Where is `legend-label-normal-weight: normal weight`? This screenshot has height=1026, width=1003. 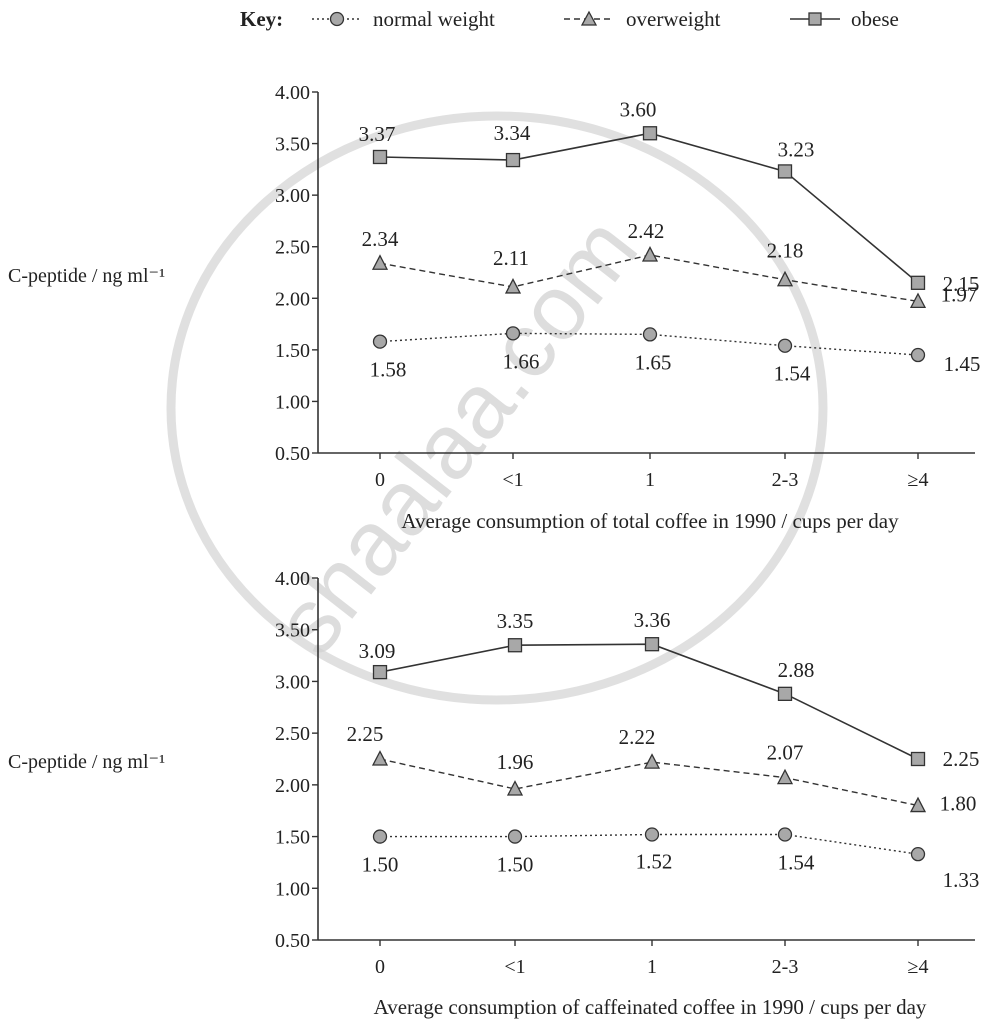 legend-label-normal-weight: normal weight is located at coordinates (434, 19).